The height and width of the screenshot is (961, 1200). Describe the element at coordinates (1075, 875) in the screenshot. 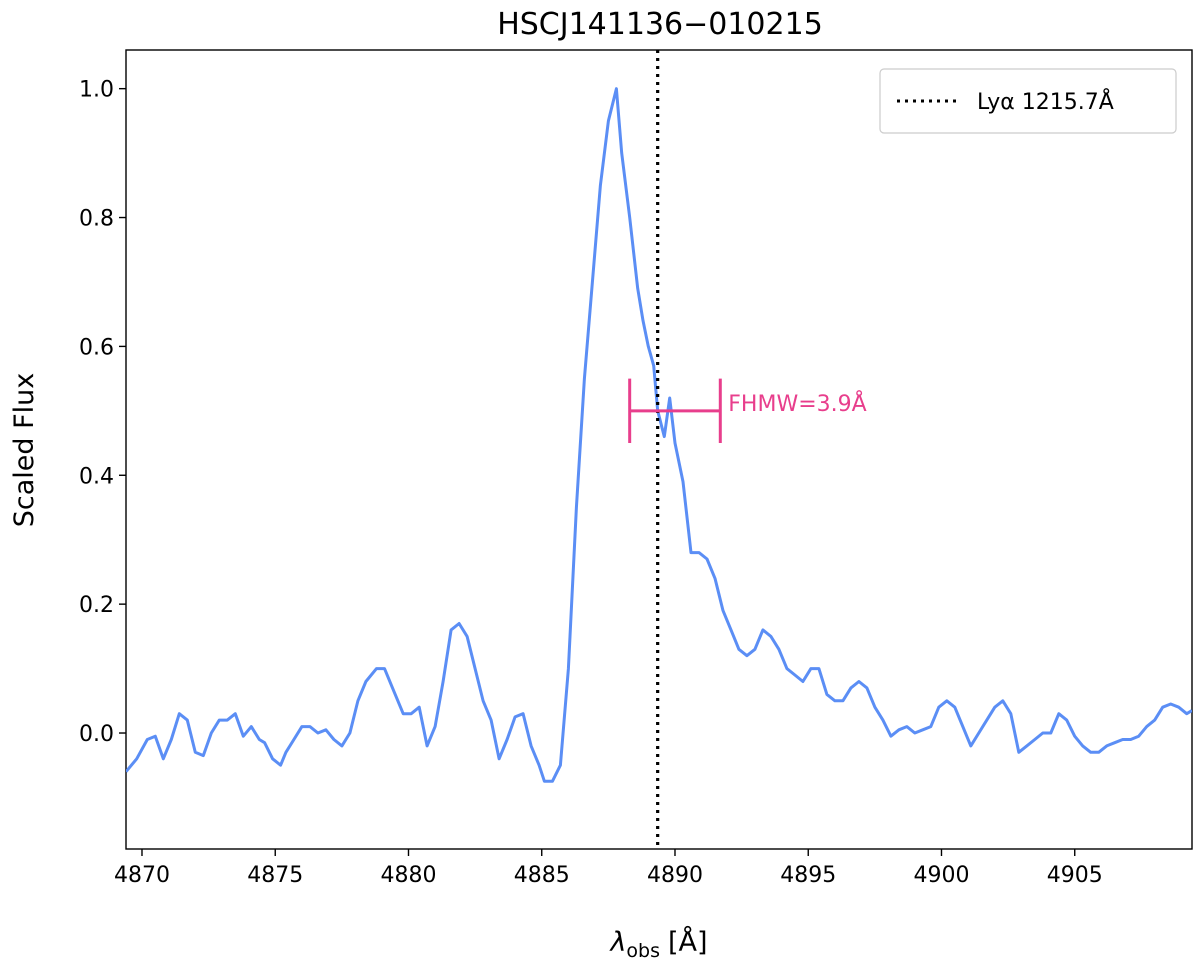

I see `x-tick-label: 4905` at that location.